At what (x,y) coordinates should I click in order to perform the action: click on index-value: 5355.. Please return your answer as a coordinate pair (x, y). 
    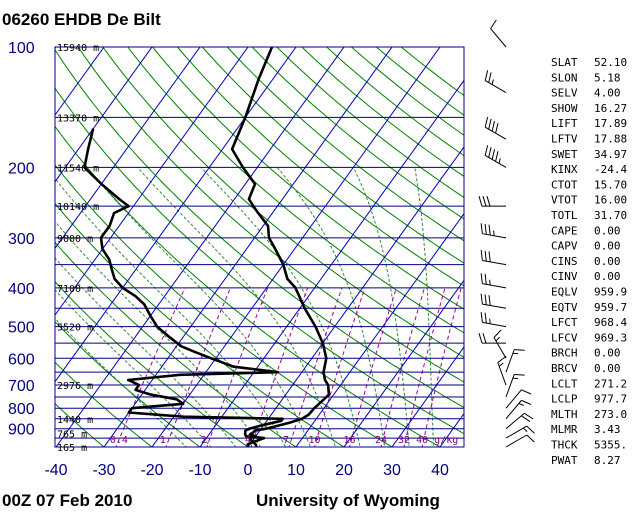
    Looking at the image, I should click on (610, 445).